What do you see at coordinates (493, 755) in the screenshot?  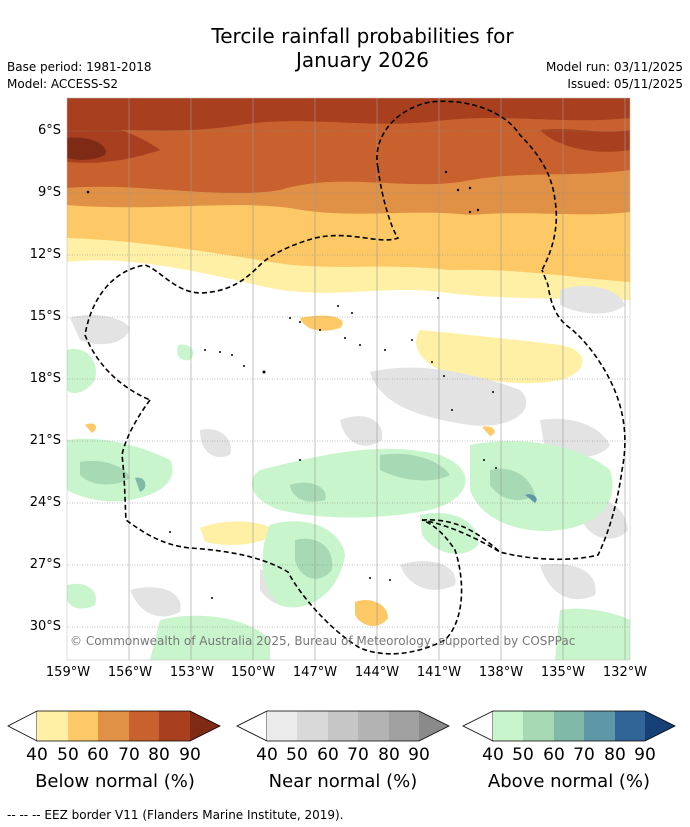 I see `colorbar-above-tick: 40` at bounding box center [493, 755].